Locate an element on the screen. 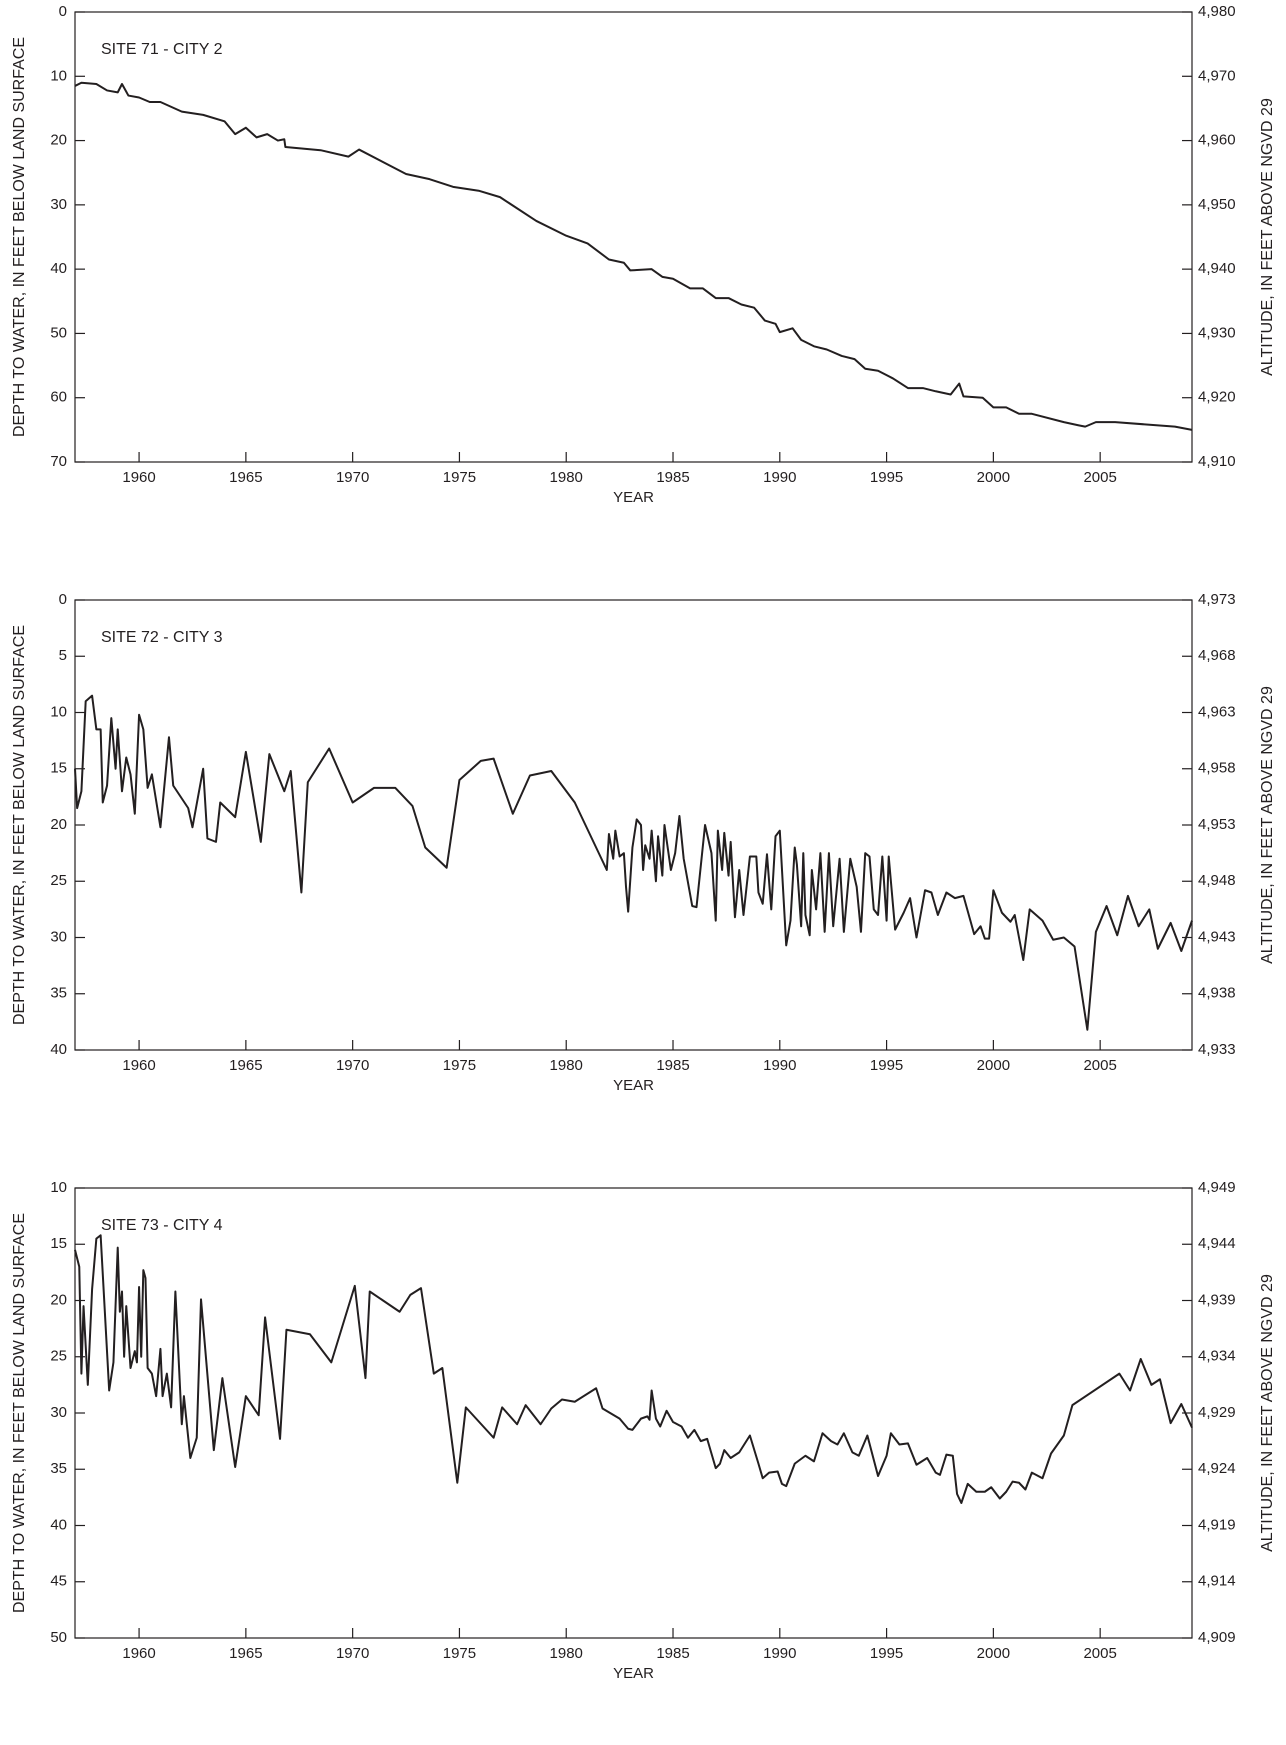 Image resolution: width=1286 pixels, height=1745 pixels. y2-tick-label: 4,919 is located at coordinates (1217, 1524).